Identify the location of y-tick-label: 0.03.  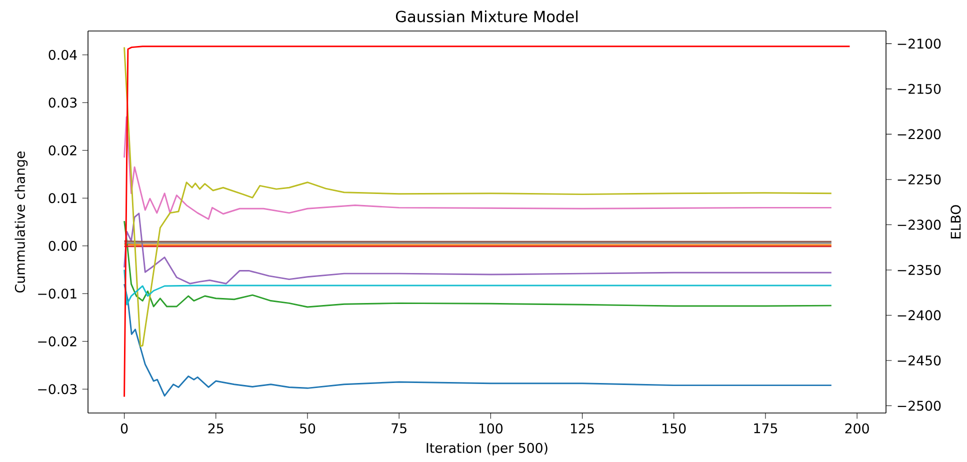
(62, 103).